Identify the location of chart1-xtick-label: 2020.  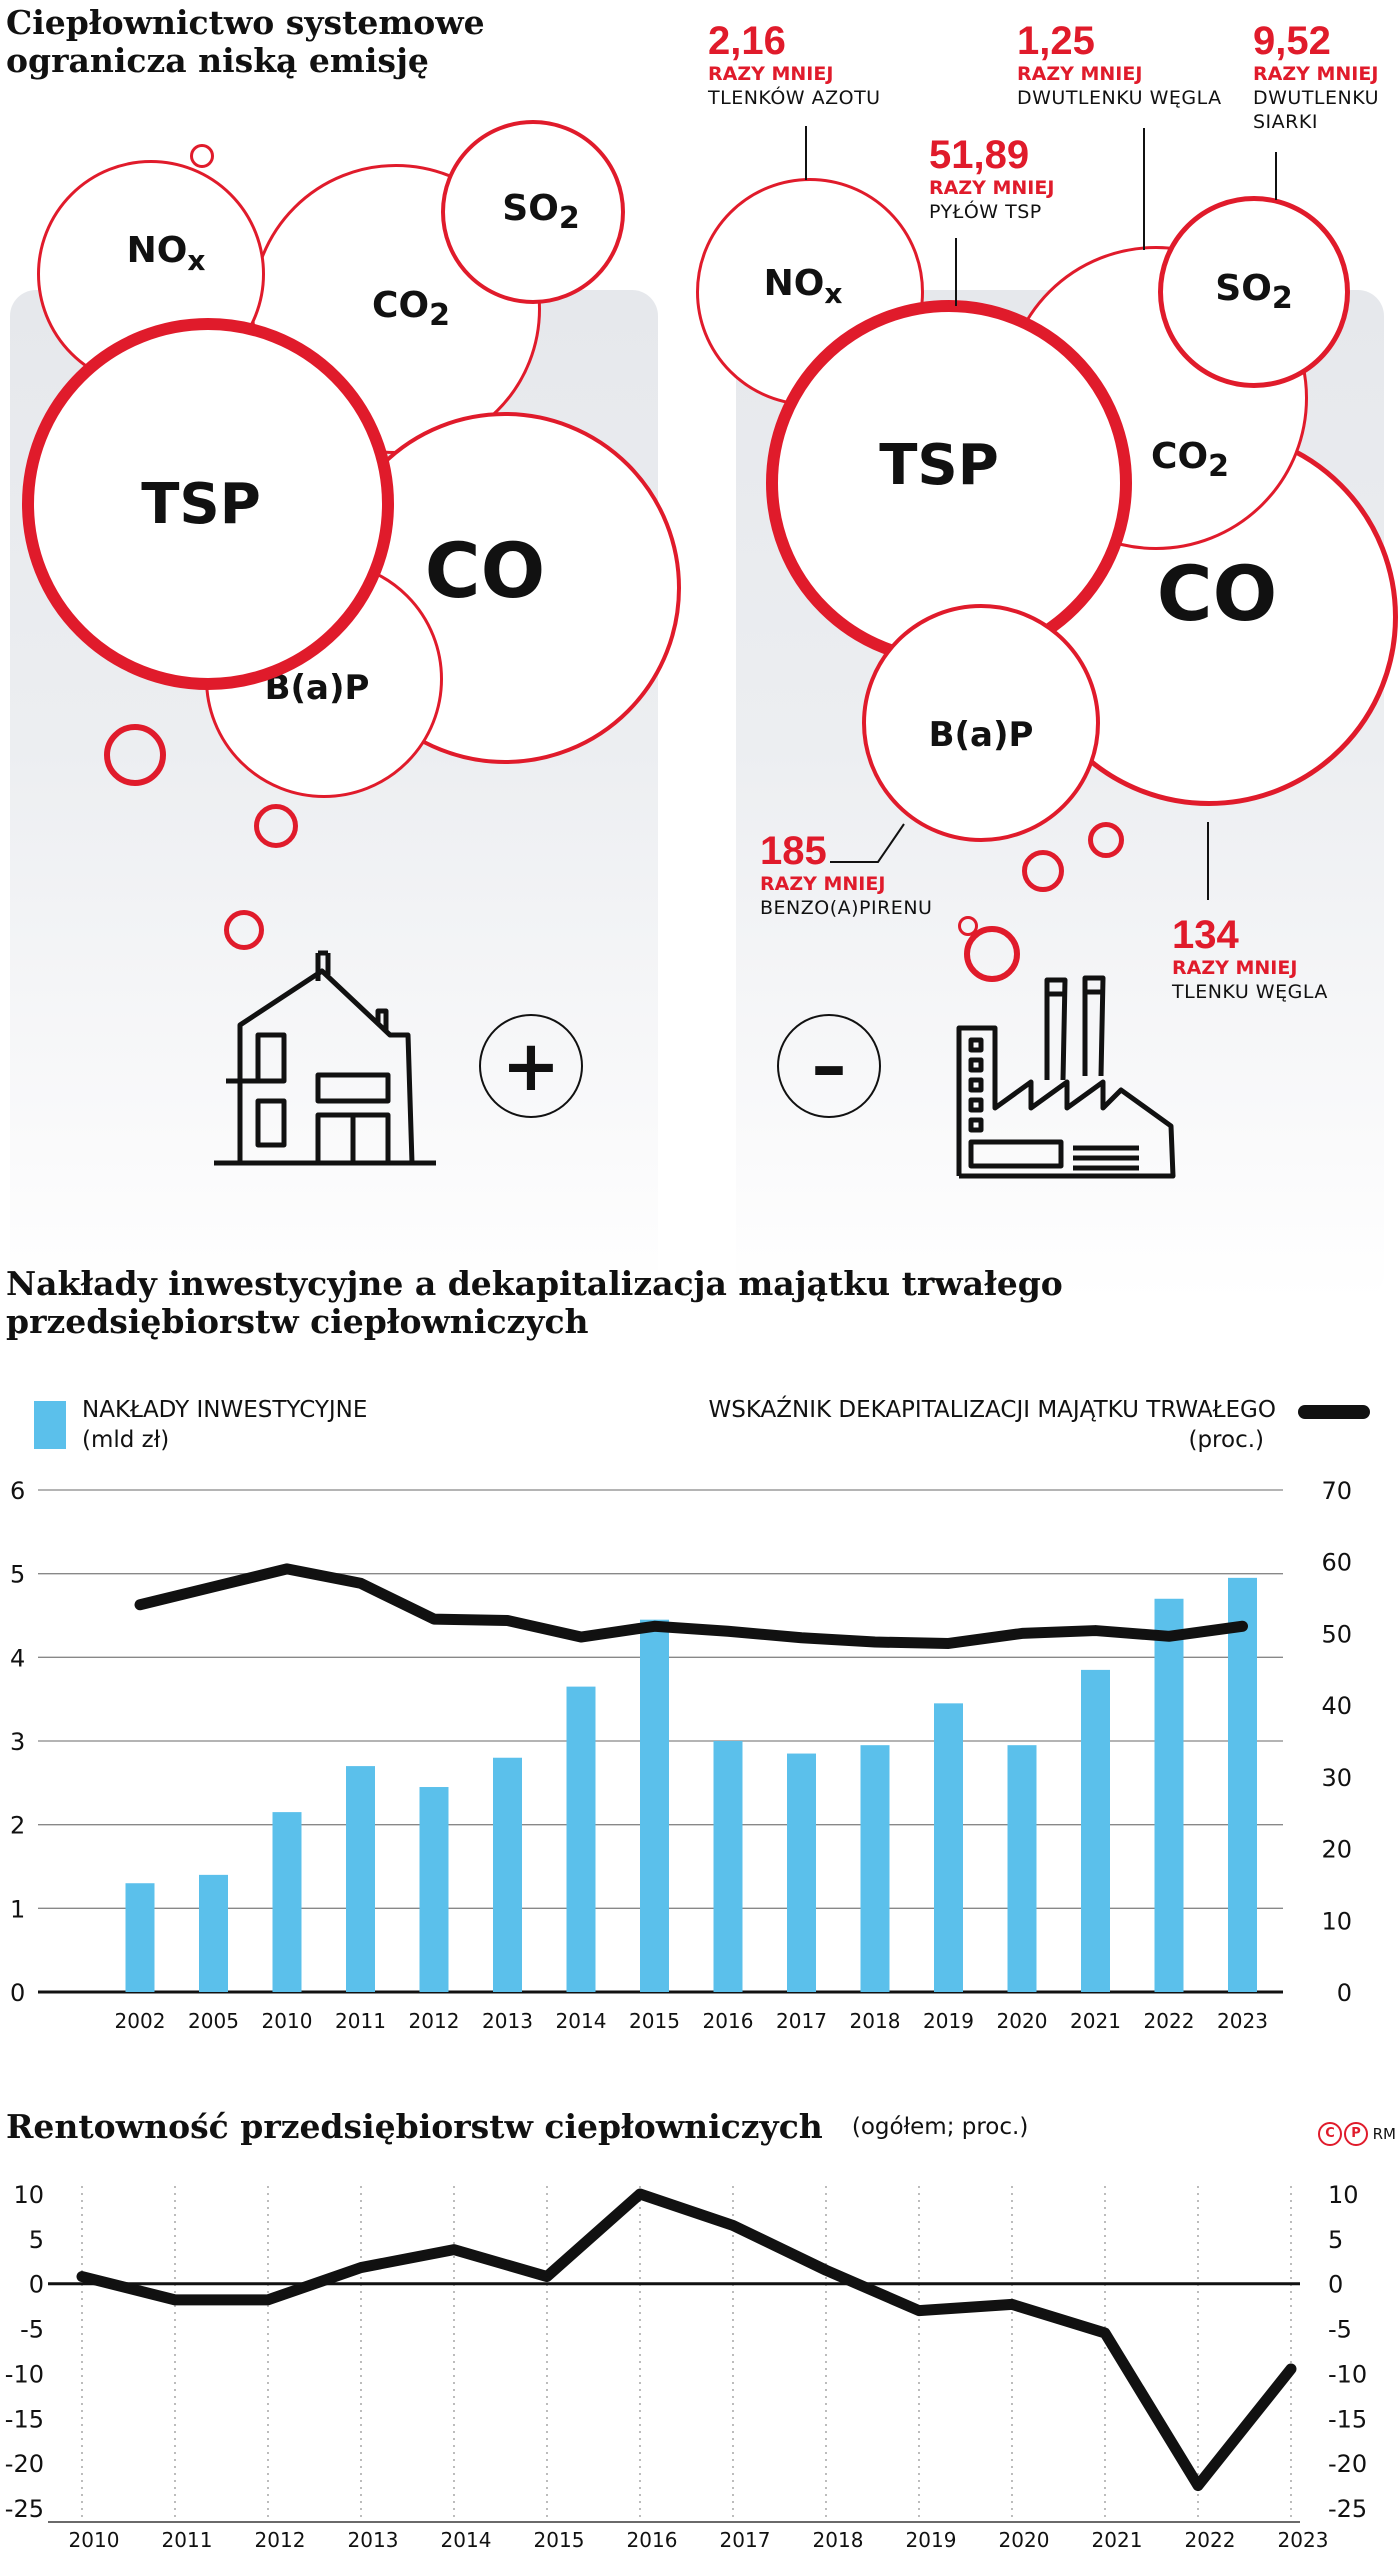
(1022, 2021).